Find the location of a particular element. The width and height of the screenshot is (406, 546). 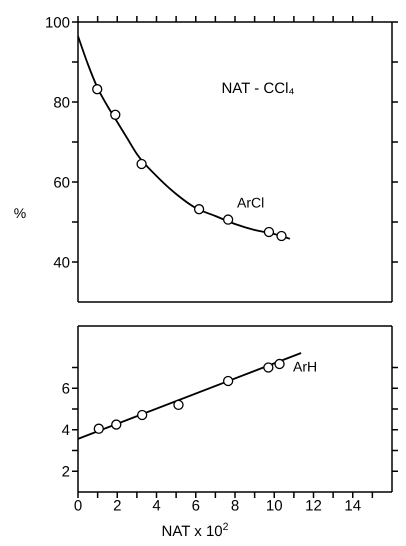

y-tick-label: 6 is located at coordinates (66, 389).